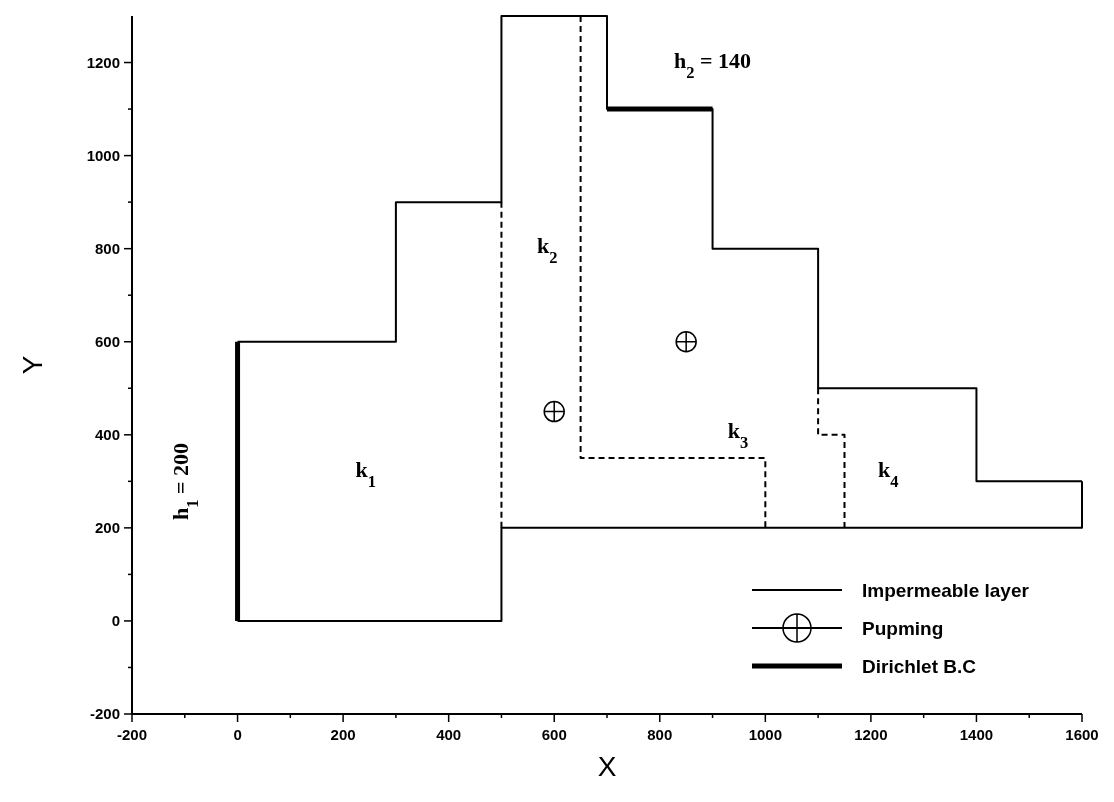  What do you see at coordinates (115, 621) in the screenshot?
I see `y-tick-label: 0` at bounding box center [115, 621].